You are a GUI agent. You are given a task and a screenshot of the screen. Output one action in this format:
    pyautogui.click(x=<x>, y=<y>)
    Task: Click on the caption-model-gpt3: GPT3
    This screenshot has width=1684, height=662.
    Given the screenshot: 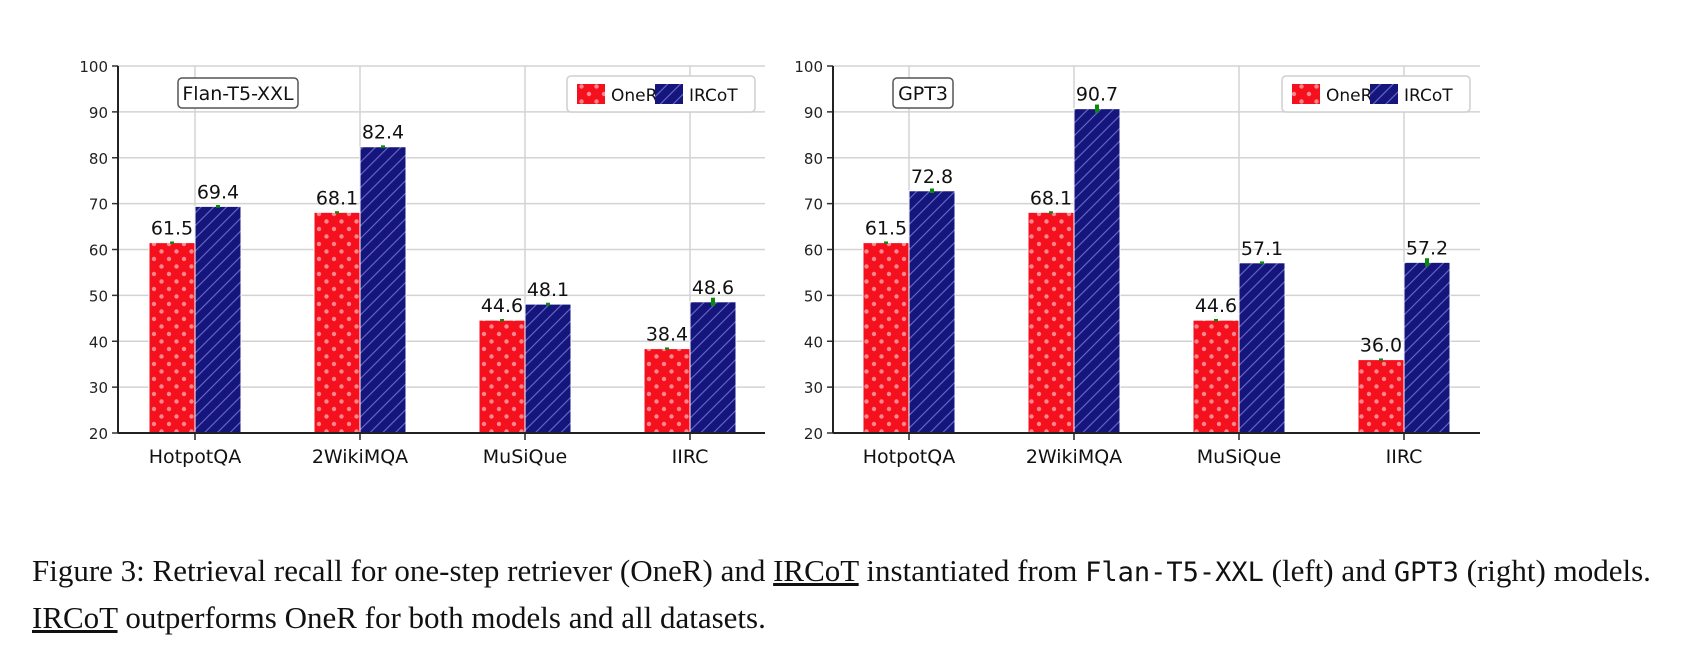 What is the action you would take?
    pyautogui.click(x=1426, y=572)
    